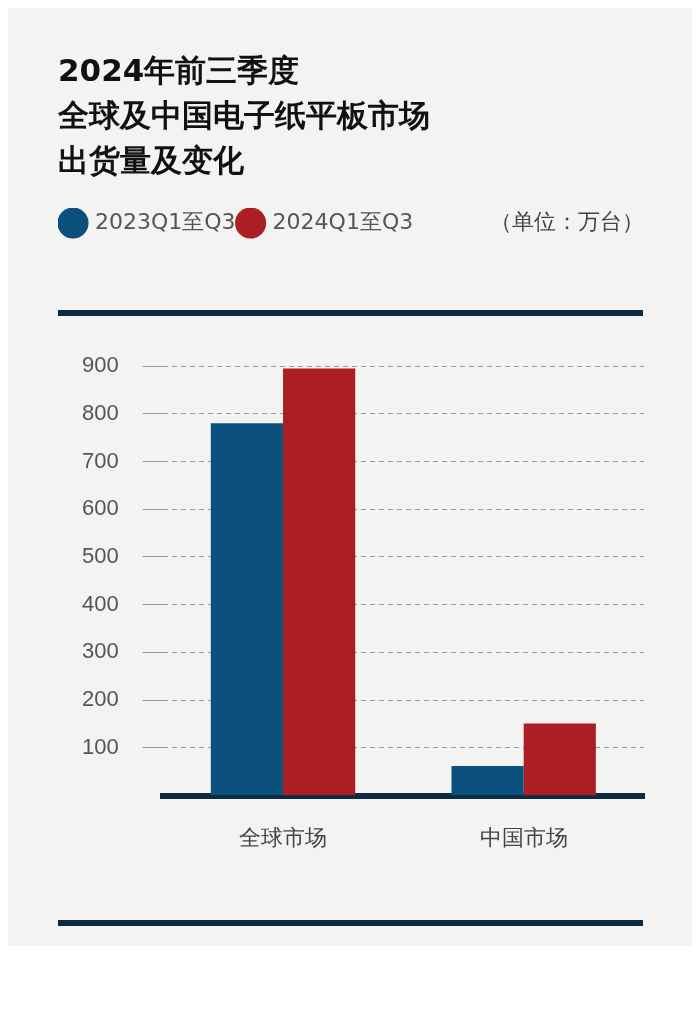 This screenshot has height=1033, width=700. I want to click on y-tick-label: 900, so click(100, 365).